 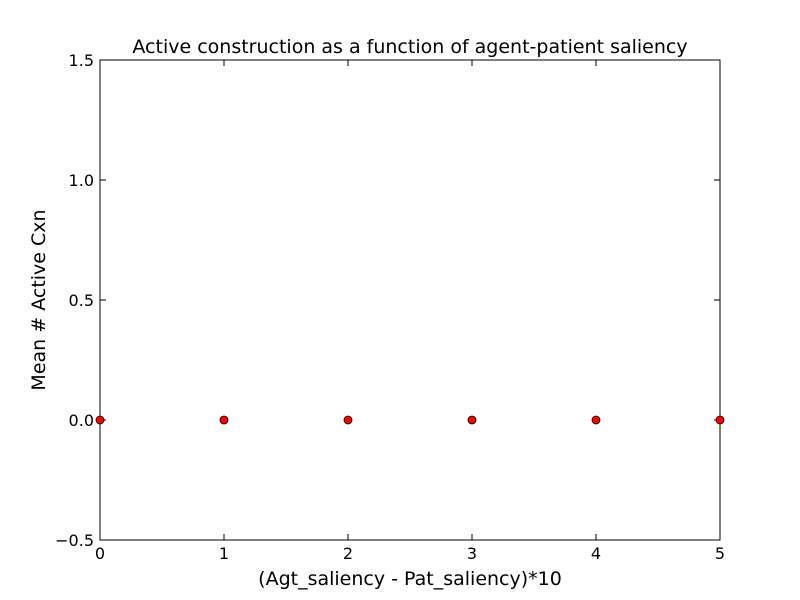 What do you see at coordinates (224, 553) in the screenshot?
I see `x-tick-label: 1` at bounding box center [224, 553].